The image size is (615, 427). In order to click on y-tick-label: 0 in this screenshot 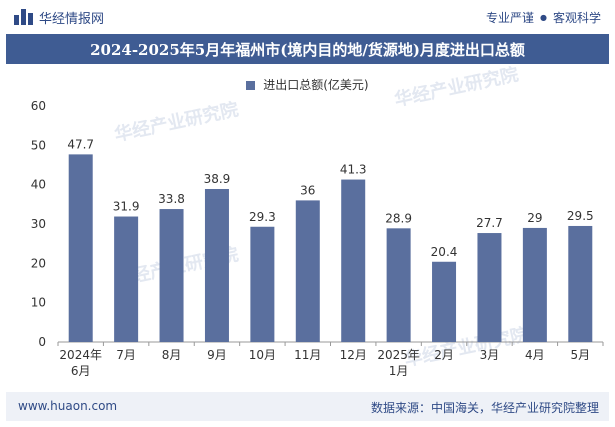, I will do `click(42, 342)`.